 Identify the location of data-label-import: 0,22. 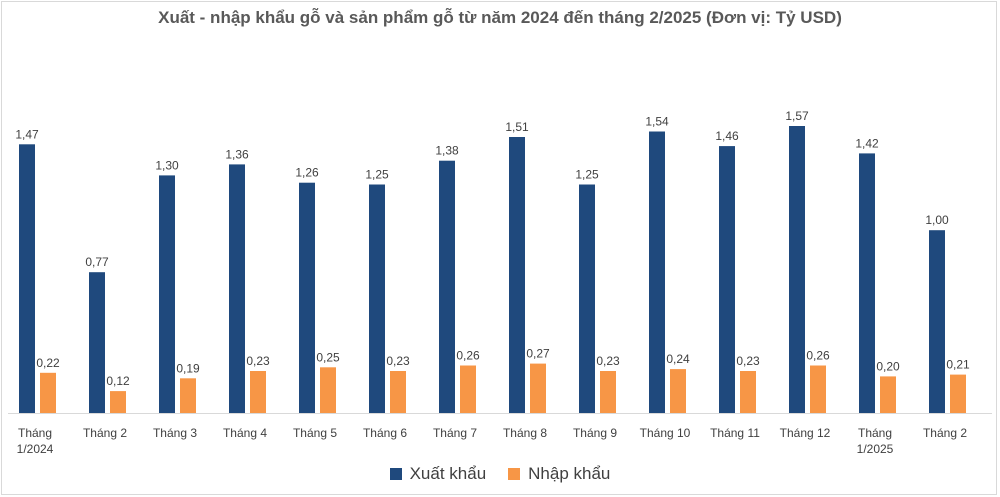
(48, 363).